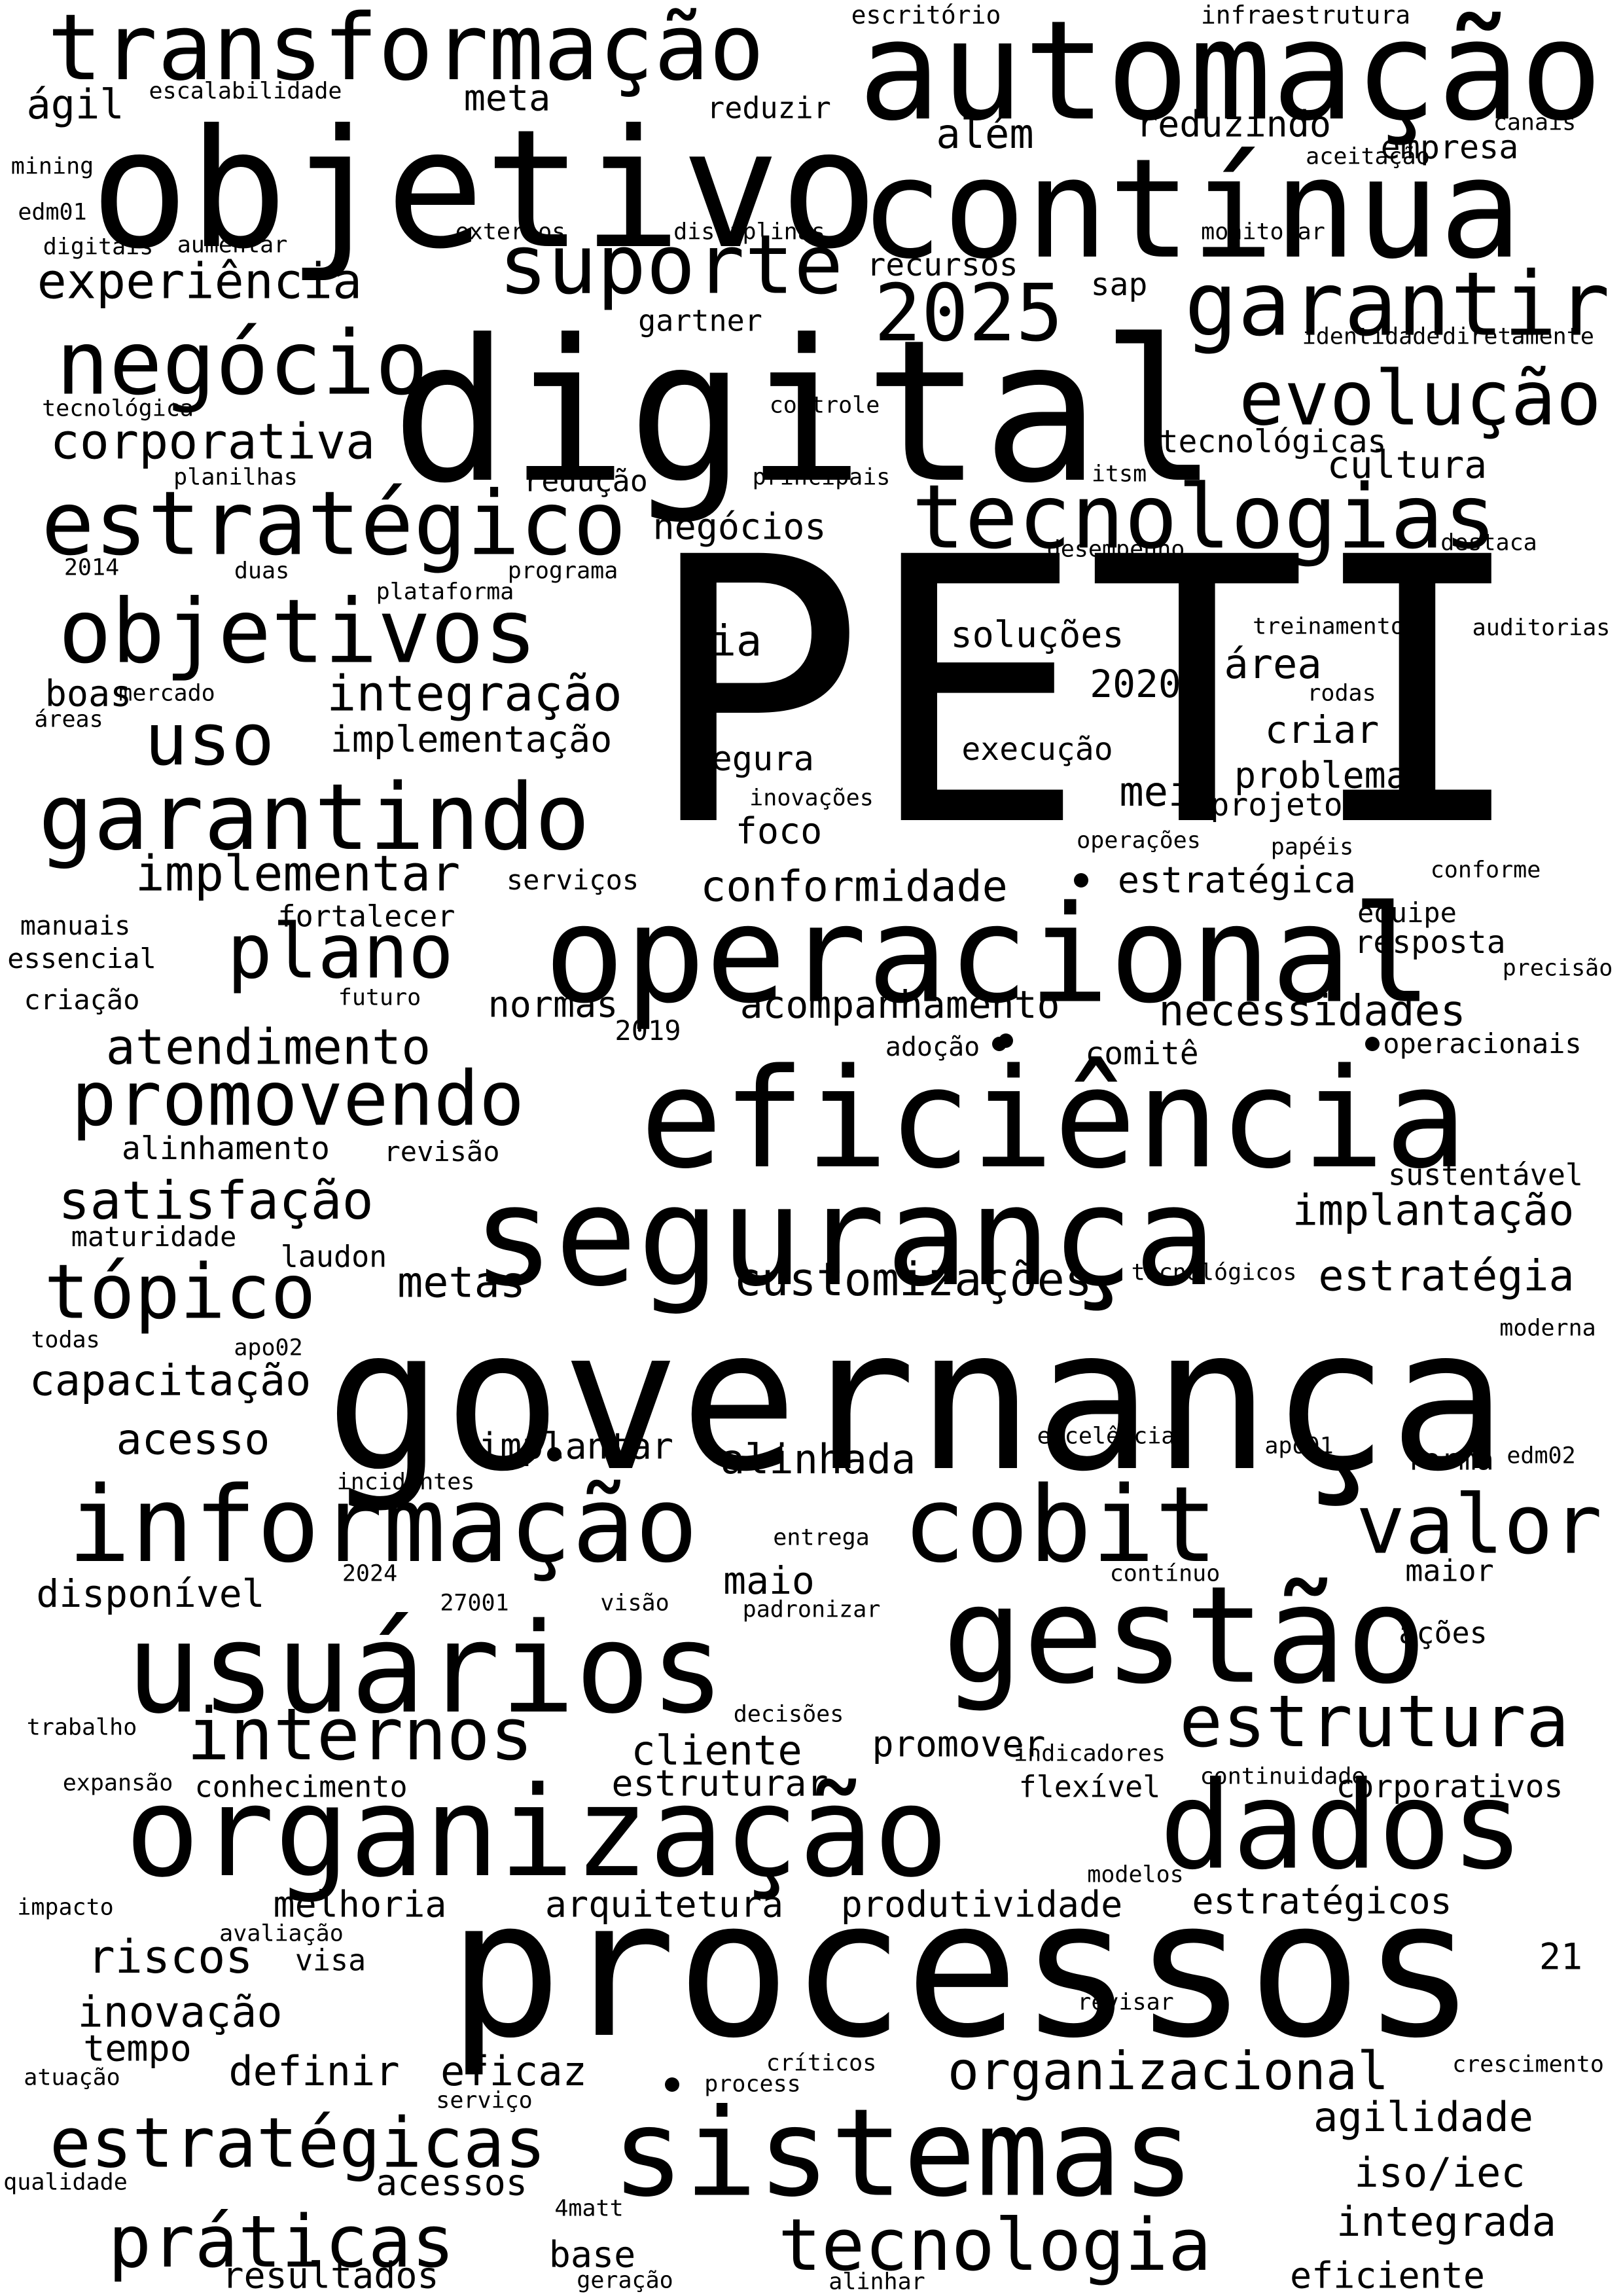 This screenshot has height=2296, width=1623. Describe the element at coordinates (562, 571) in the screenshot. I see `word-programa: programa` at that location.